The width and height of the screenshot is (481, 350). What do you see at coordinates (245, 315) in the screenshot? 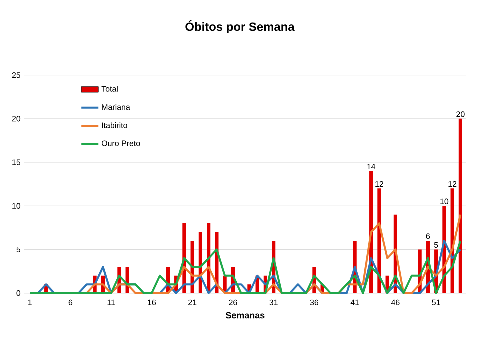
I see `x-axis-title: Semanas` at bounding box center [245, 315].